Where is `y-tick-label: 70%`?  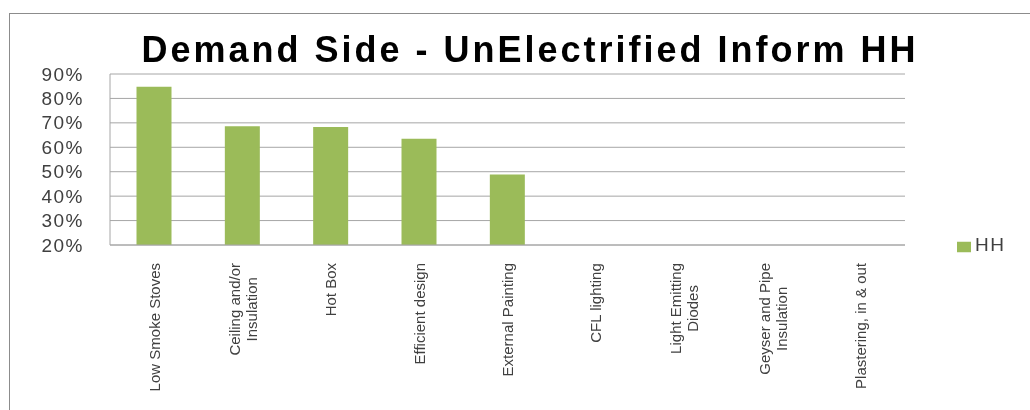
y-tick-label: 70% is located at coordinates (62, 123).